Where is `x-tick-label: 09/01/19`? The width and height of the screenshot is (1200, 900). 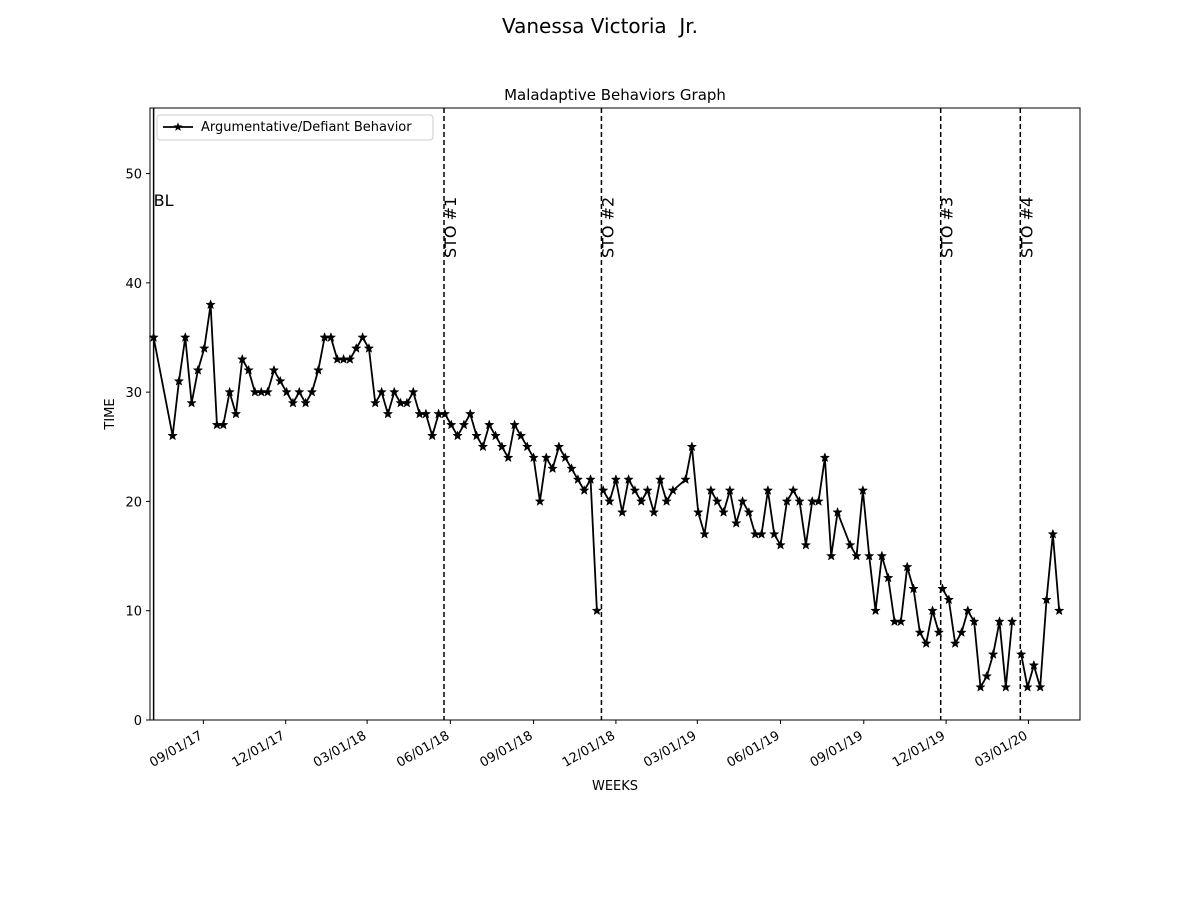
x-tick-label: 09/01/19 is located at coordinates (837, 749).